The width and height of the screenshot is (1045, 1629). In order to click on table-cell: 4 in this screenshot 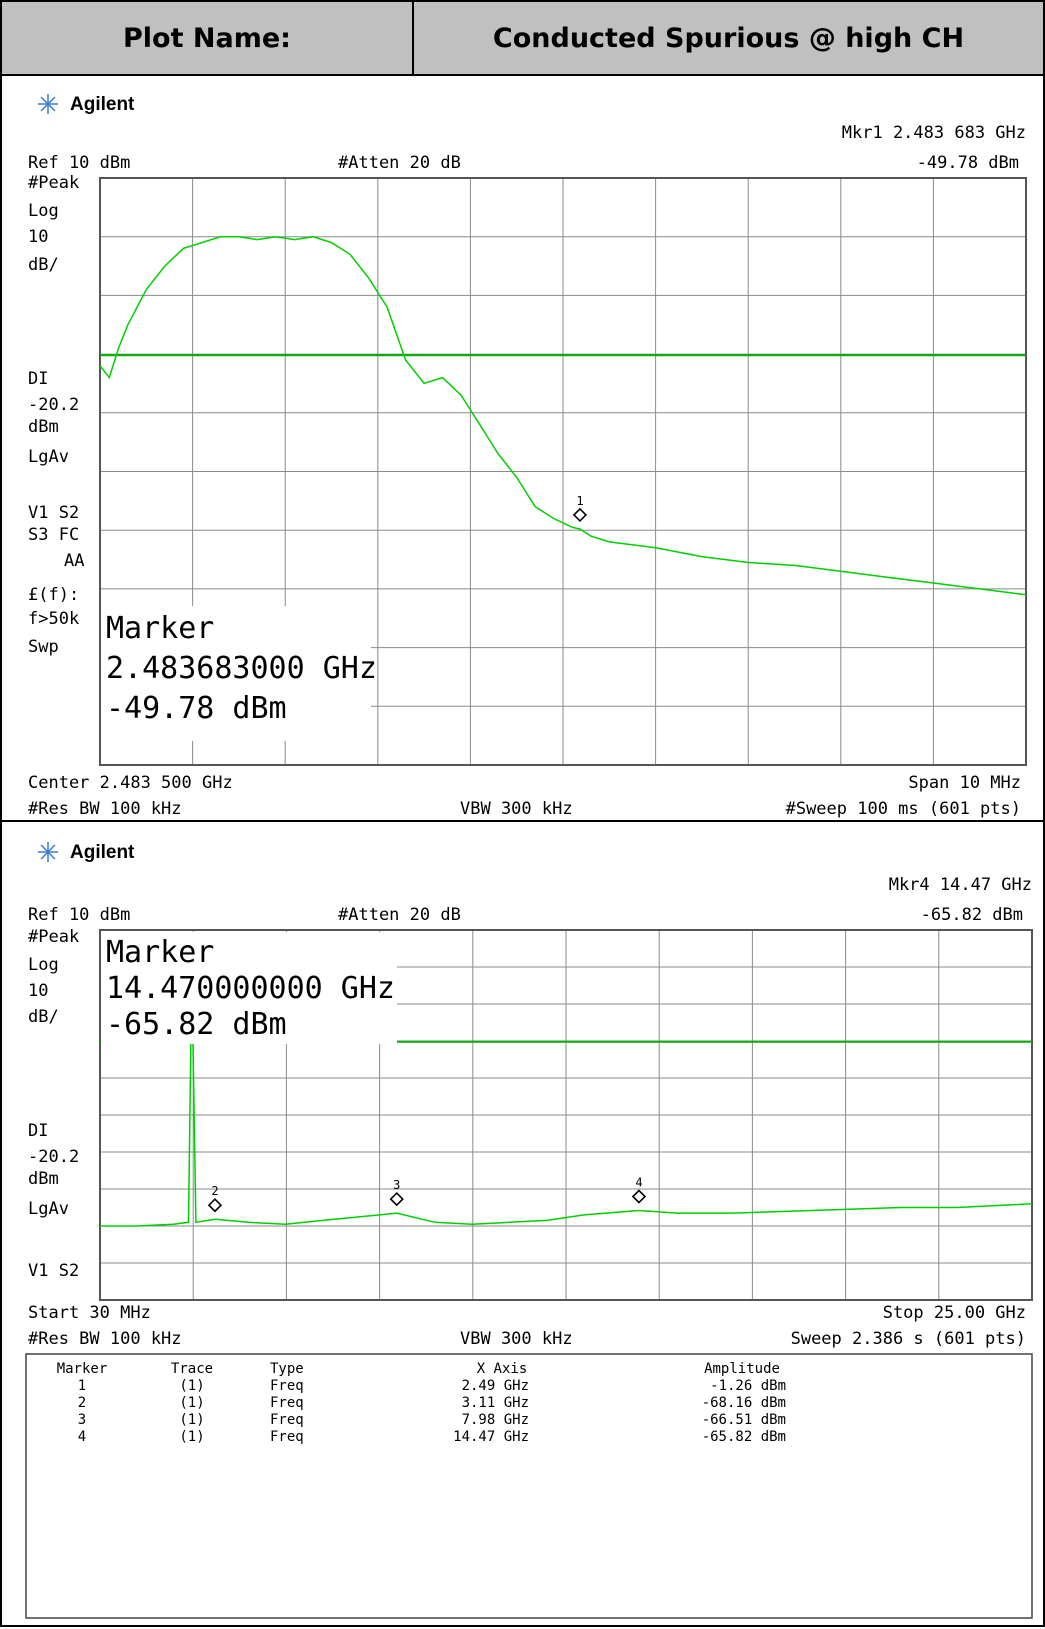, I will do `click(82, 1437)`.